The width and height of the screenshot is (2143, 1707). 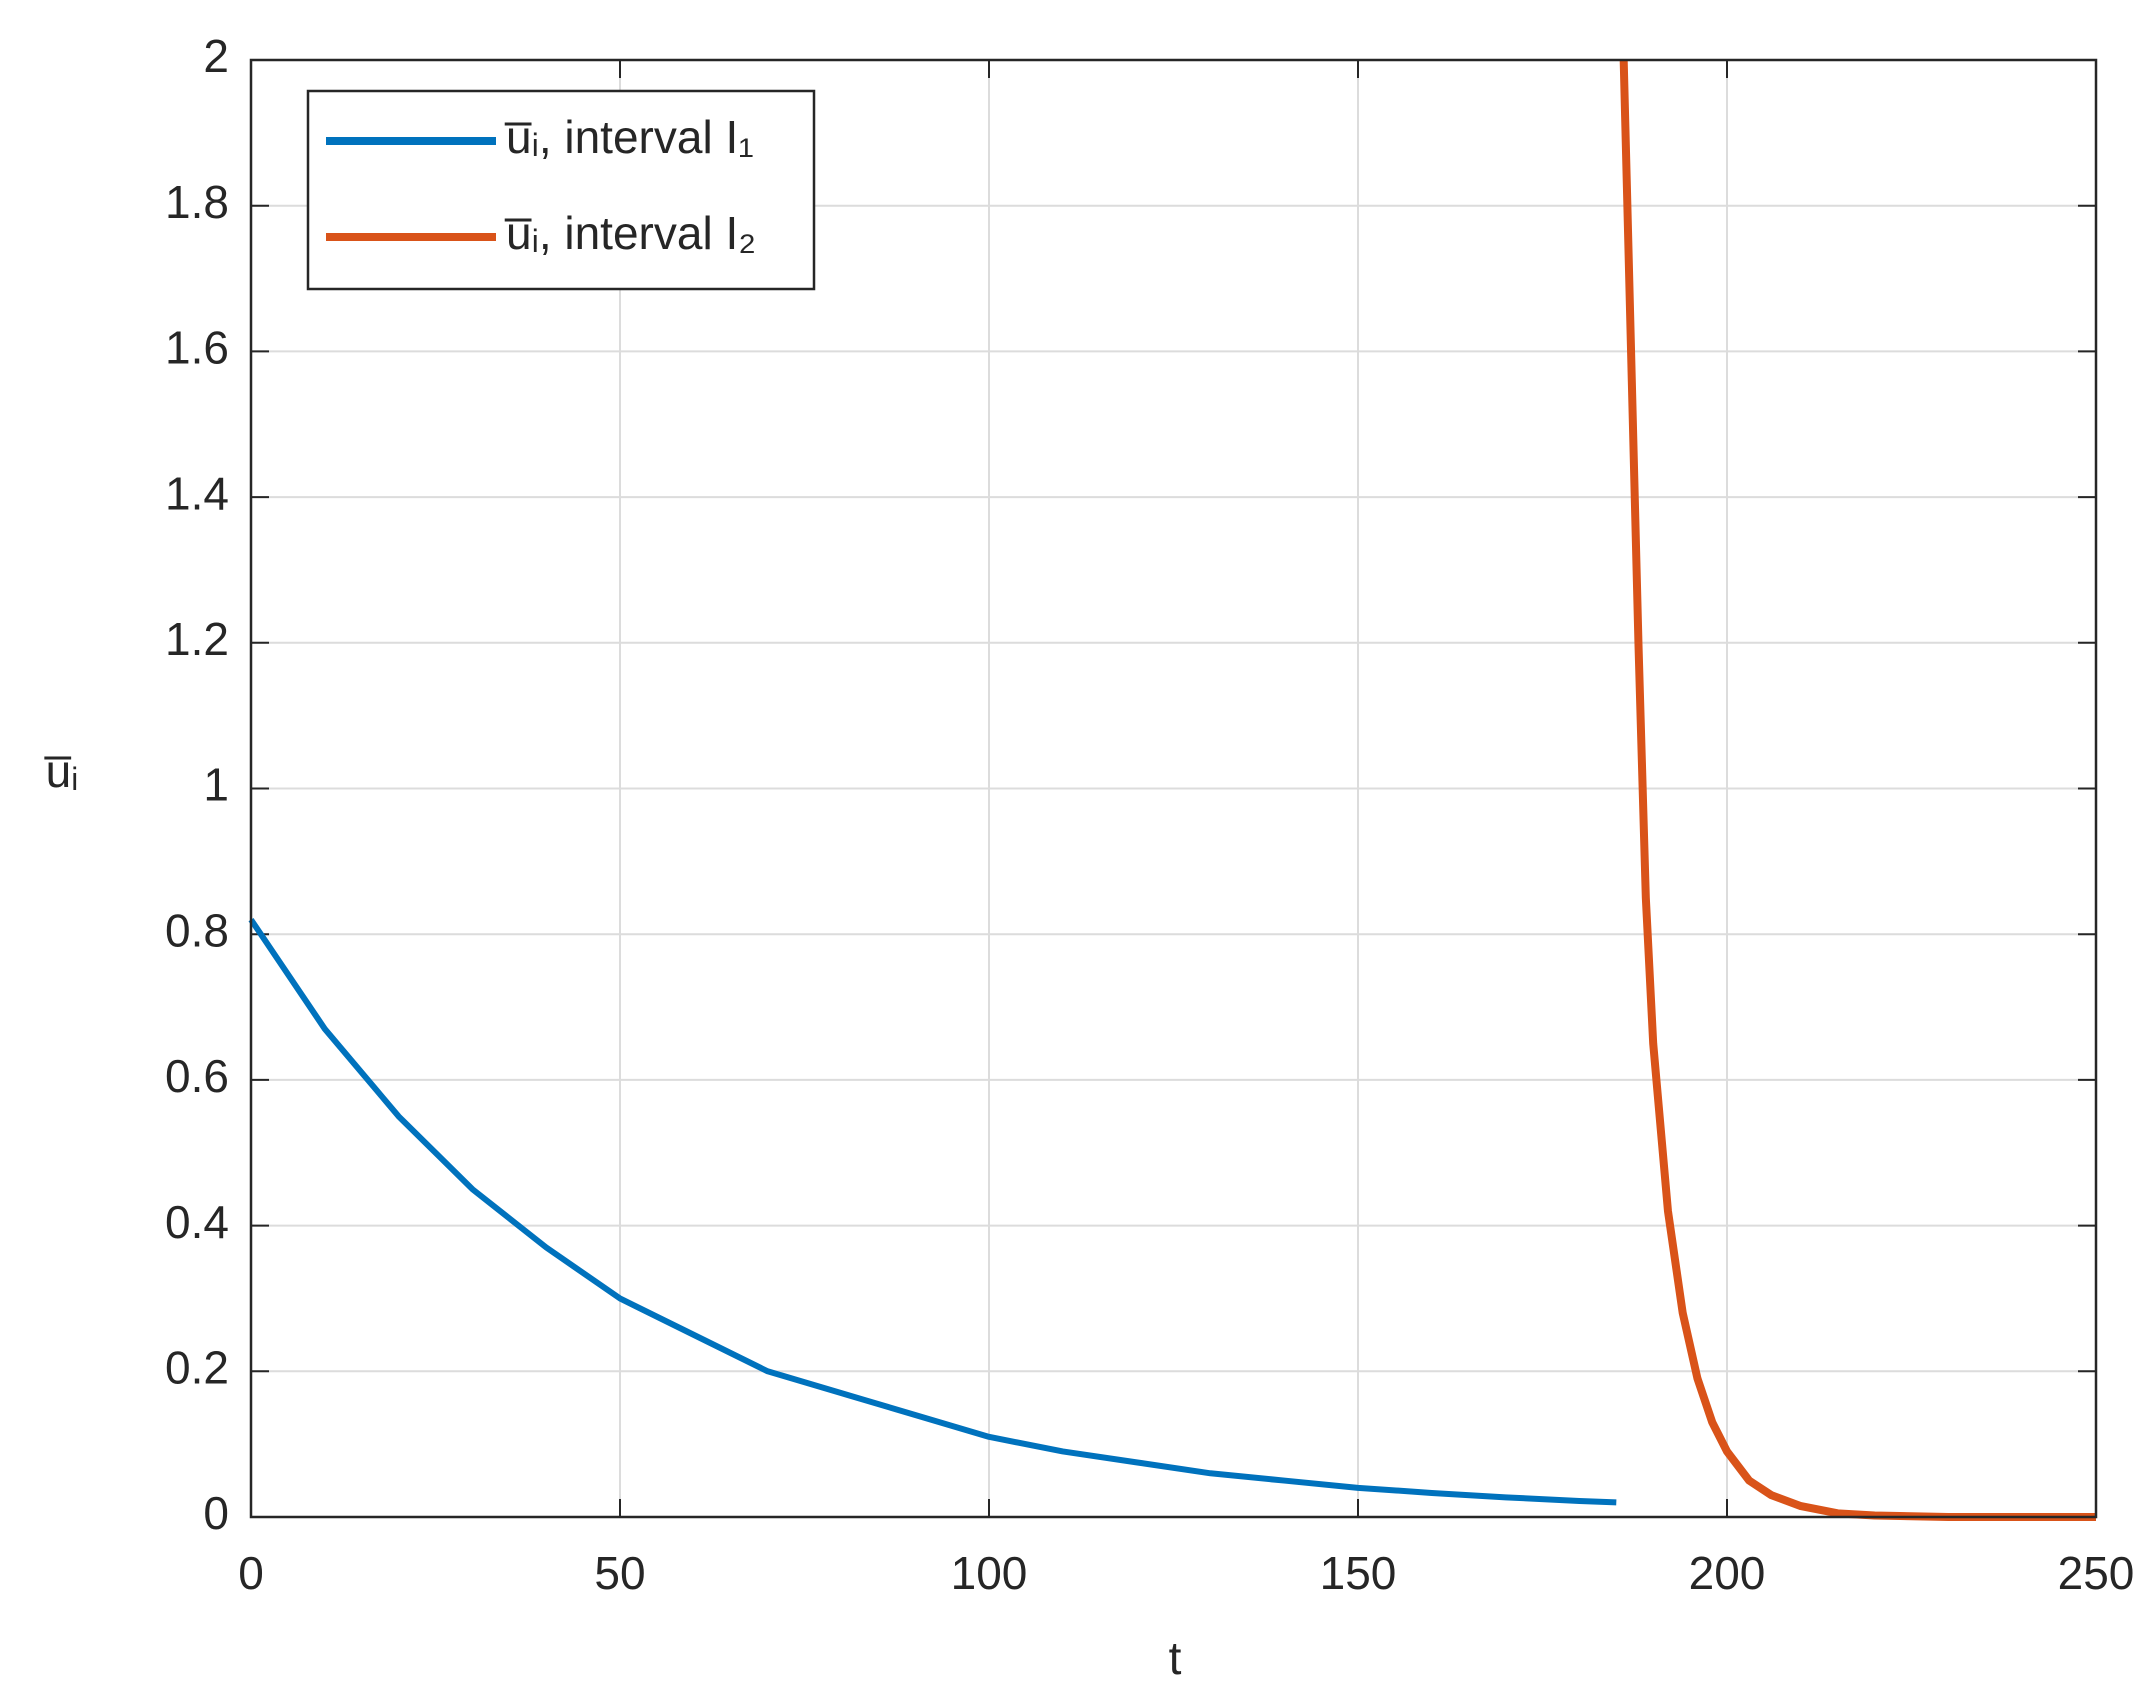 What do you see at coordinates (197, 202) in the screenshot?
I see `y-tick-label: 1.8` at bounding box center [197, 202].